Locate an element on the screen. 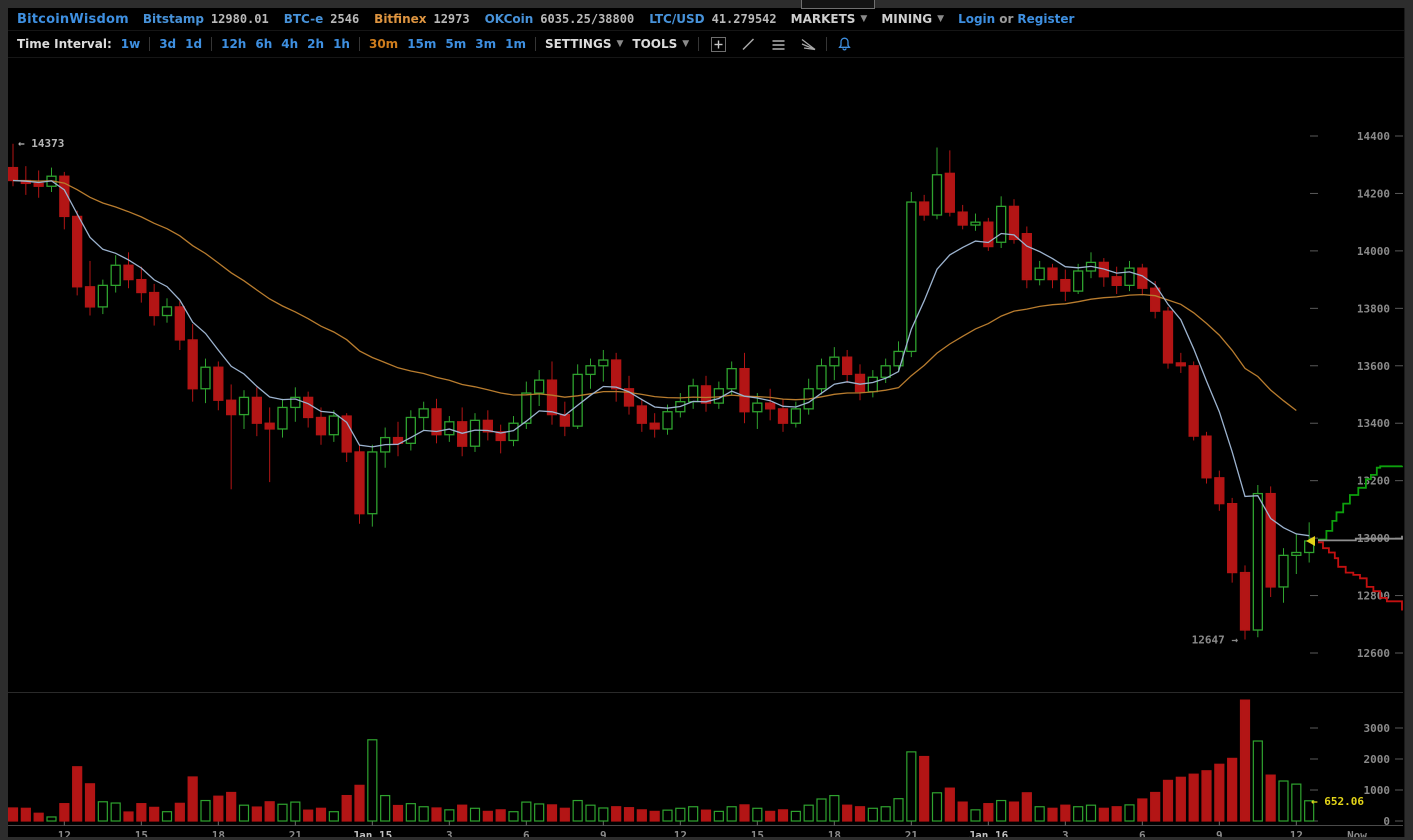 The width and height of the screenshot is (1413, 840). tools-menu-label: TOOLS is located at coordinates (655, 44).